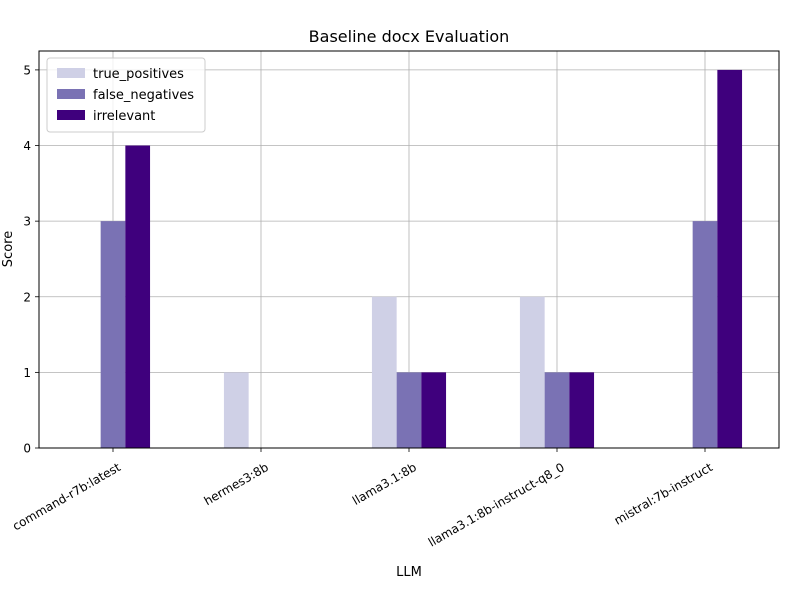 This screenshot has width=800, height=604. I want to click on x-axis-label: LLM, so click(409, 572).